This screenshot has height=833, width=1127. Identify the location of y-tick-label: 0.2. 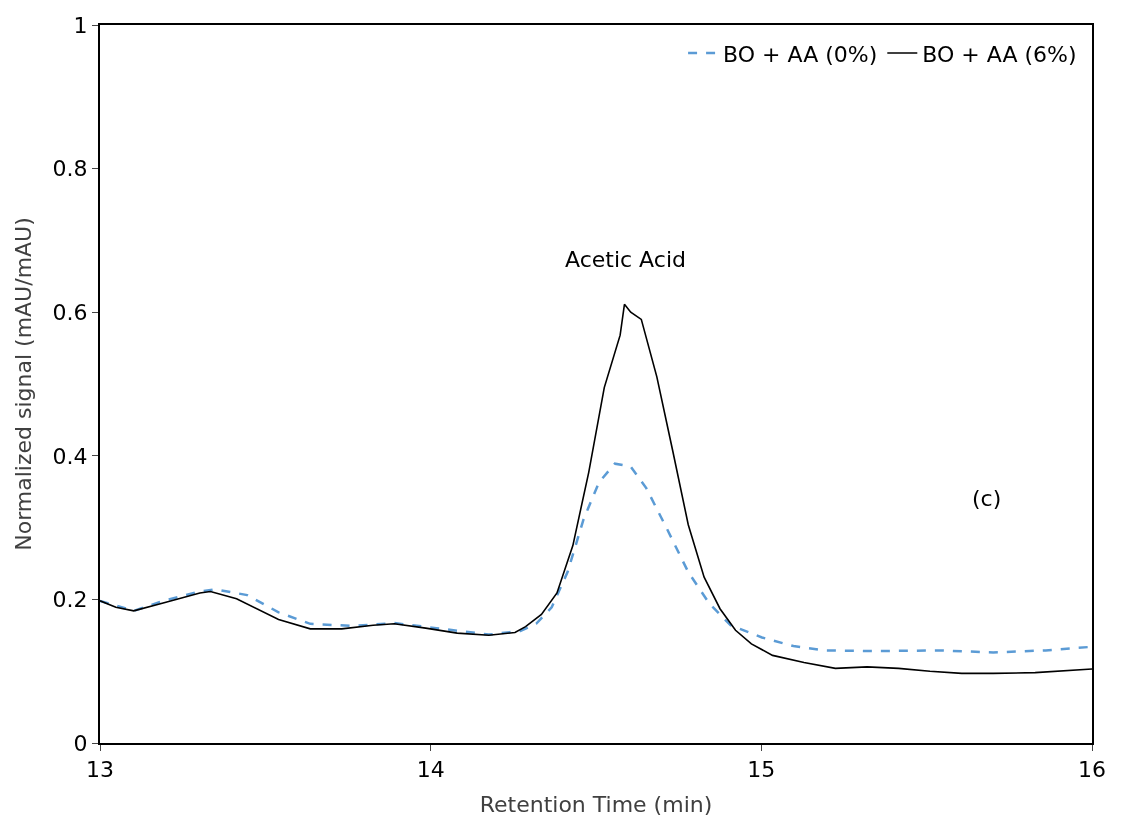
(70, 600).